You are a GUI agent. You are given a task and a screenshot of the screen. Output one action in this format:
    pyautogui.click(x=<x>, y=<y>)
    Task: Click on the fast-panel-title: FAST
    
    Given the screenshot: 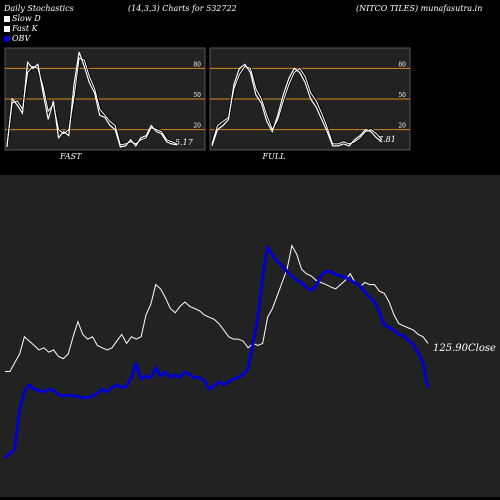 What is the action you would take?
    pyautogui.click(x=71, y=156)
    